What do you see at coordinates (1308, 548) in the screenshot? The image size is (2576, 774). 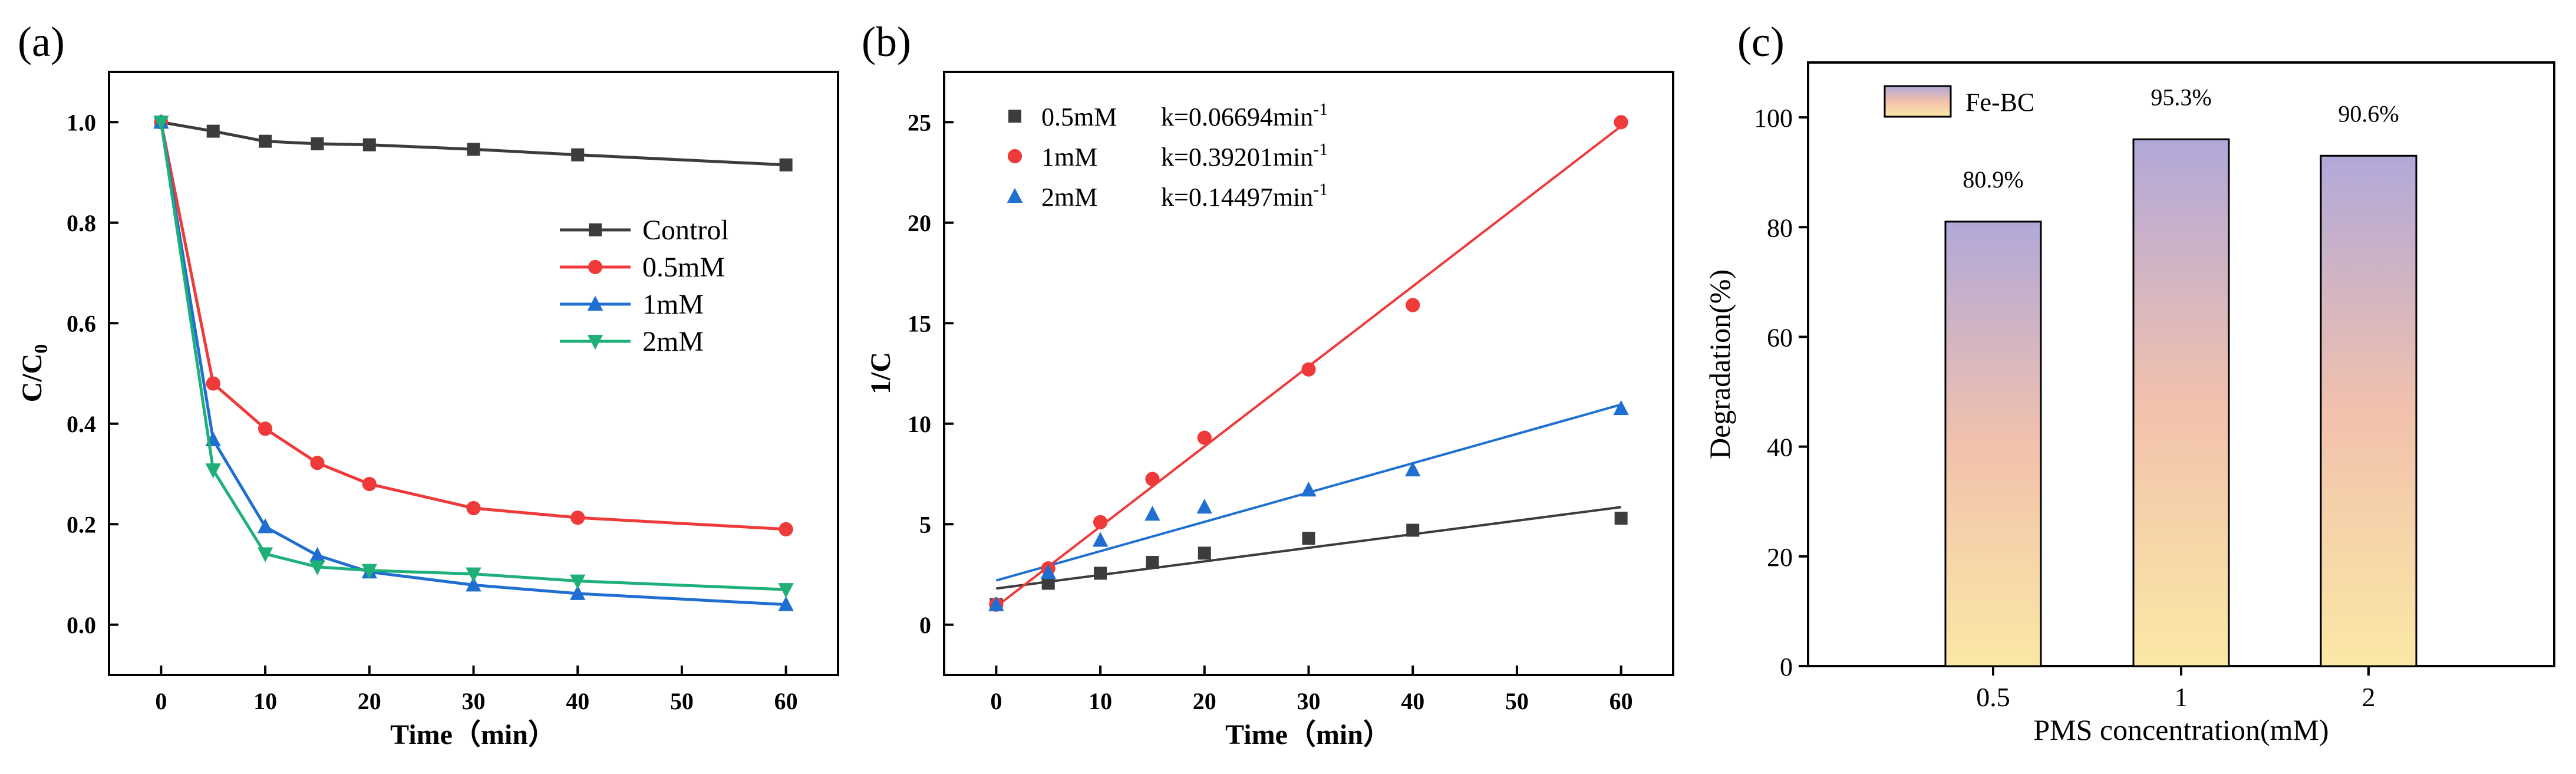 I see `b-fit-line` at bounding box center [1308, 548].